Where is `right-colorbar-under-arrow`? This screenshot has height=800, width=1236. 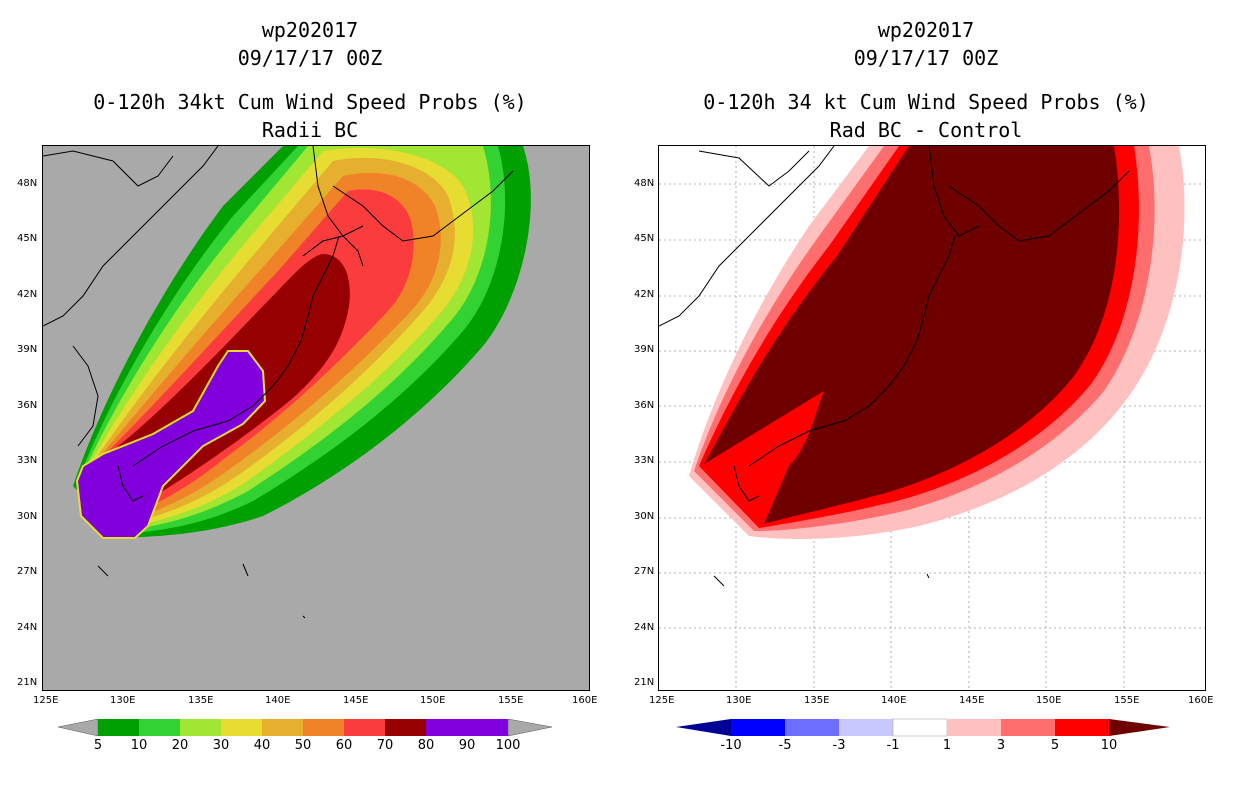
right-colorbar-under-arrow is located at coordinates (703, 727).